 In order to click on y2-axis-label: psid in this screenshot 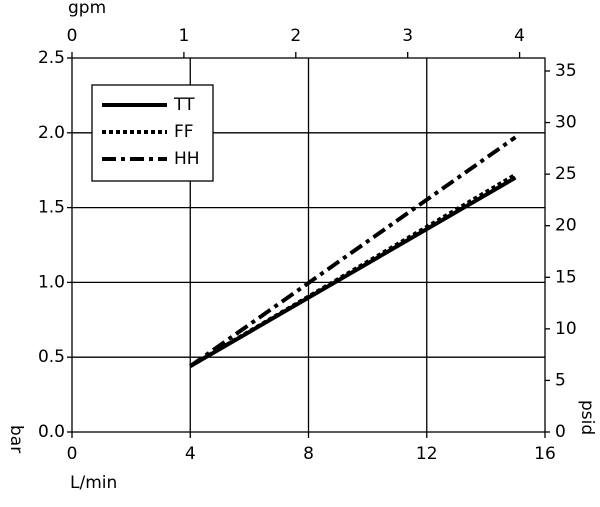, I will do `click(587, 417)`.